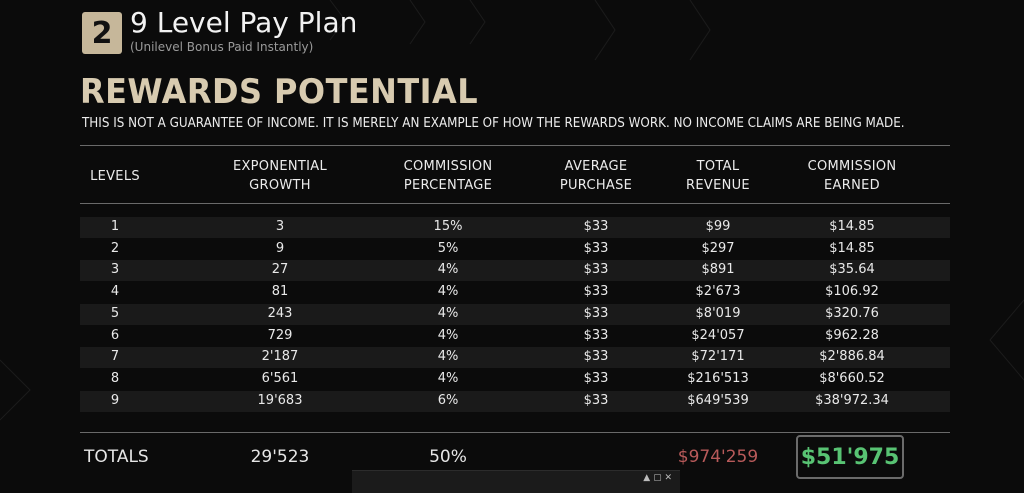 The image size is (1024, 493). What do you see at coordinates (448, 400) in the screenshot?
I see `cell-percentage: 6%` at bounding box center [448, 400].